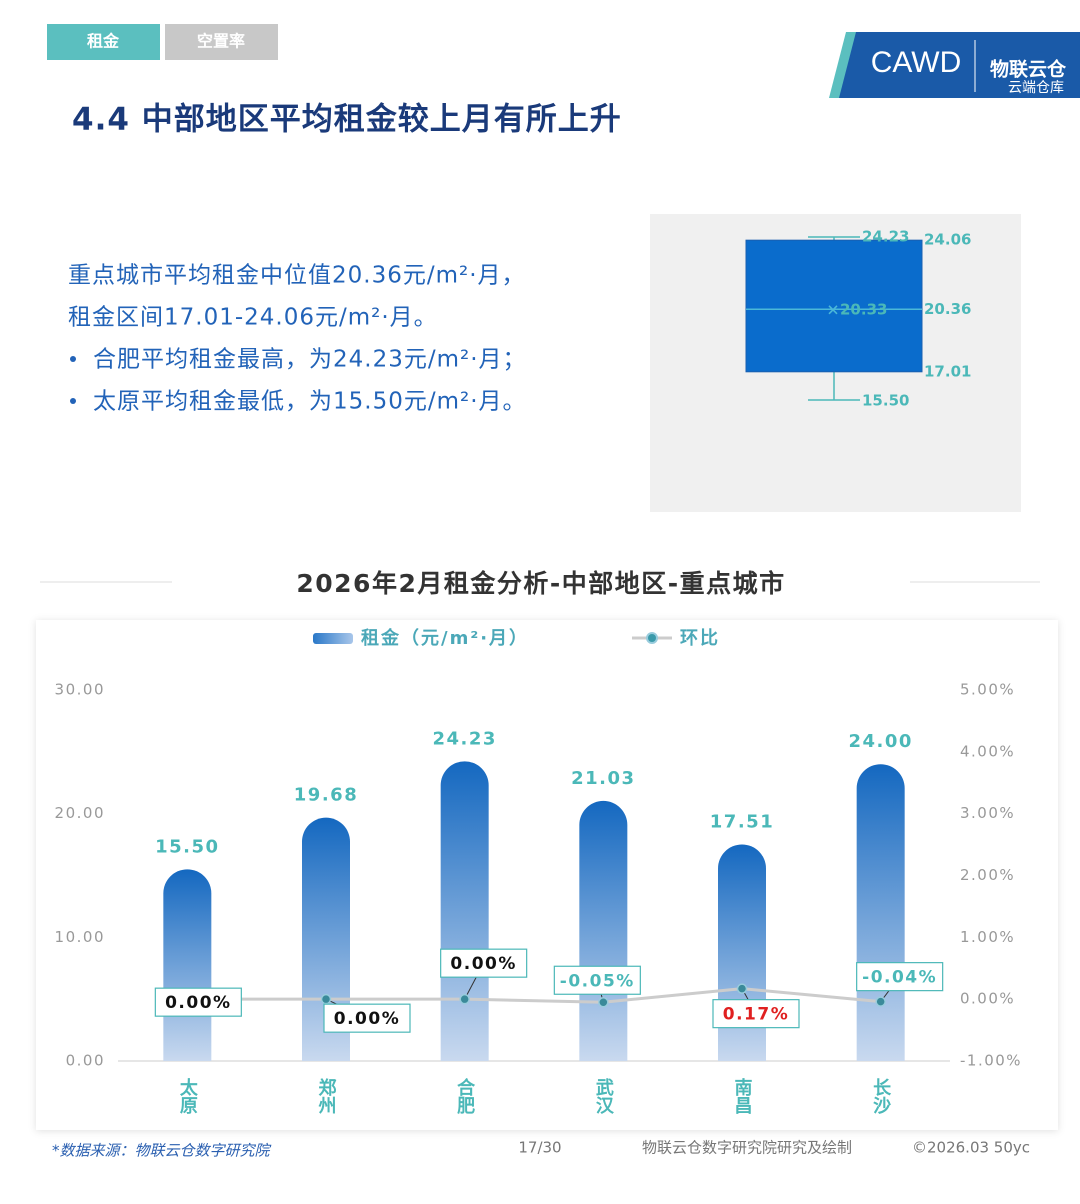 The width and height of the screenshot is (1080, 1204). I want to click on tab-label: 租金, so click(103, 41).